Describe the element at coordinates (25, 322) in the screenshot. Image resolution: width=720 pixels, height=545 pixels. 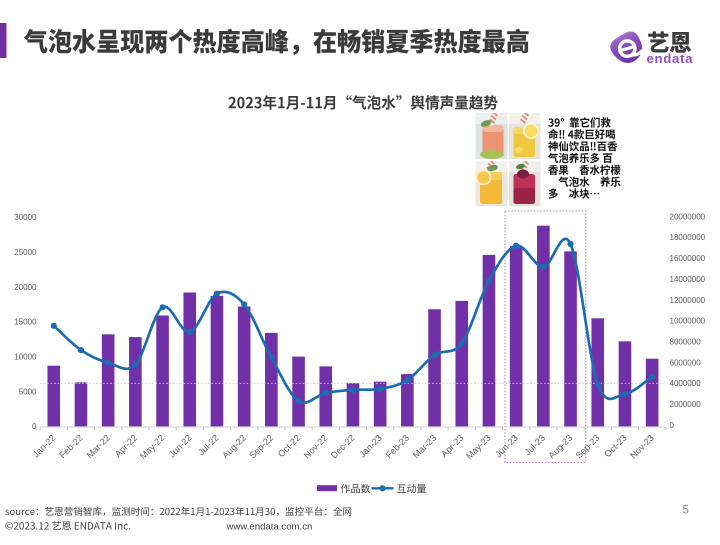
I see `svg-text: 15000` at that location.